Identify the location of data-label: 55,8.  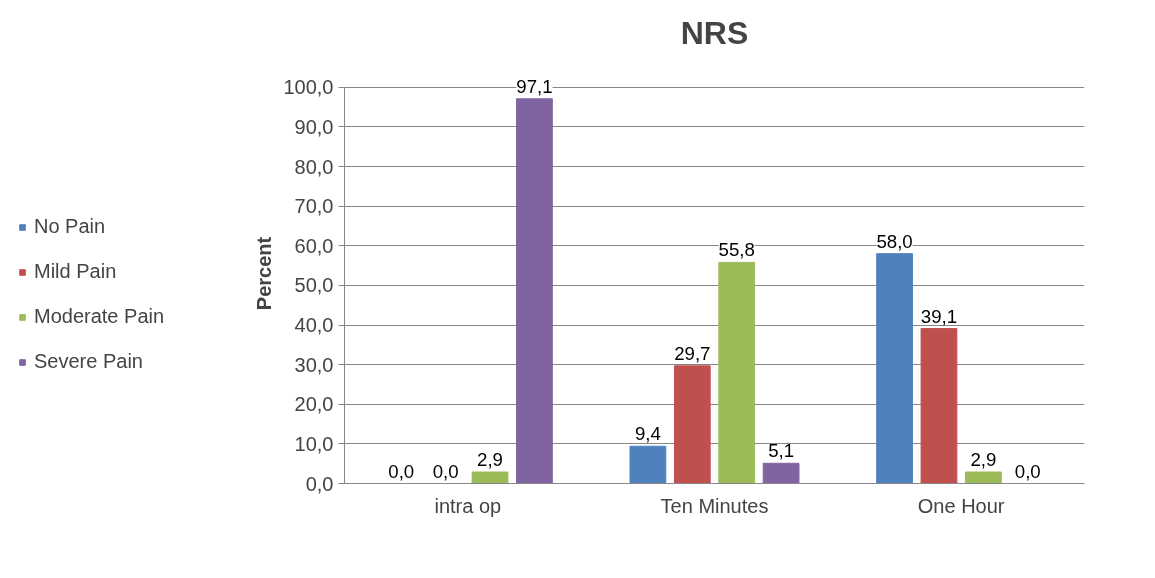
(736, 250).